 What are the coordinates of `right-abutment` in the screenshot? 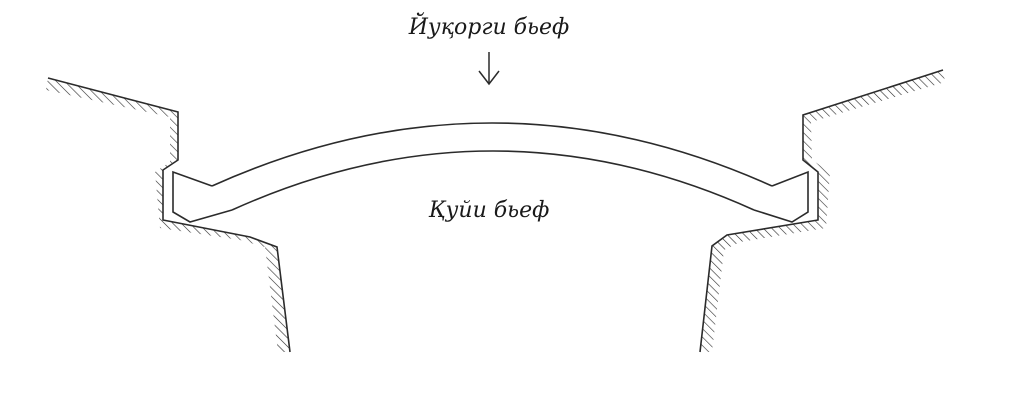 It's located at (781, 196).